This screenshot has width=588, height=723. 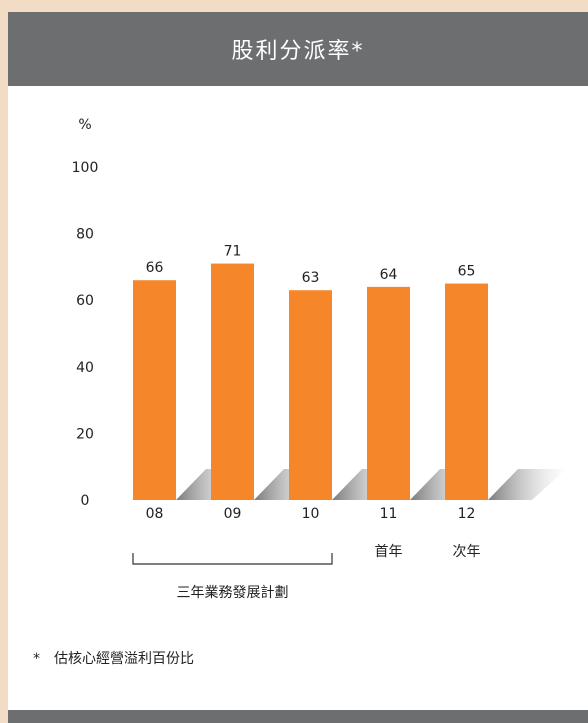 I want to click on chart-header: 股利分派率*, so click(x=298, y=49).